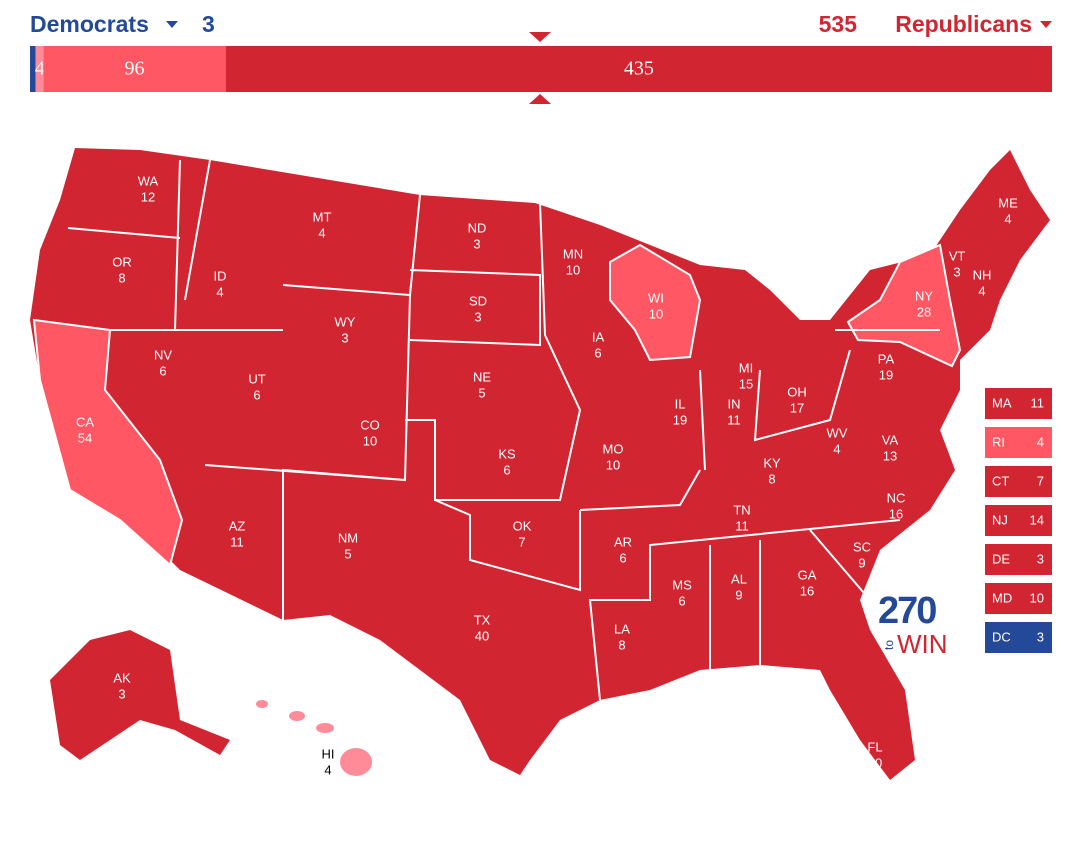 Image resolution: width=1078 pixels, height=856 pixels. Describe the element at coordinates (172, 24) in the screenshot. I see `dem-caret` at that location.